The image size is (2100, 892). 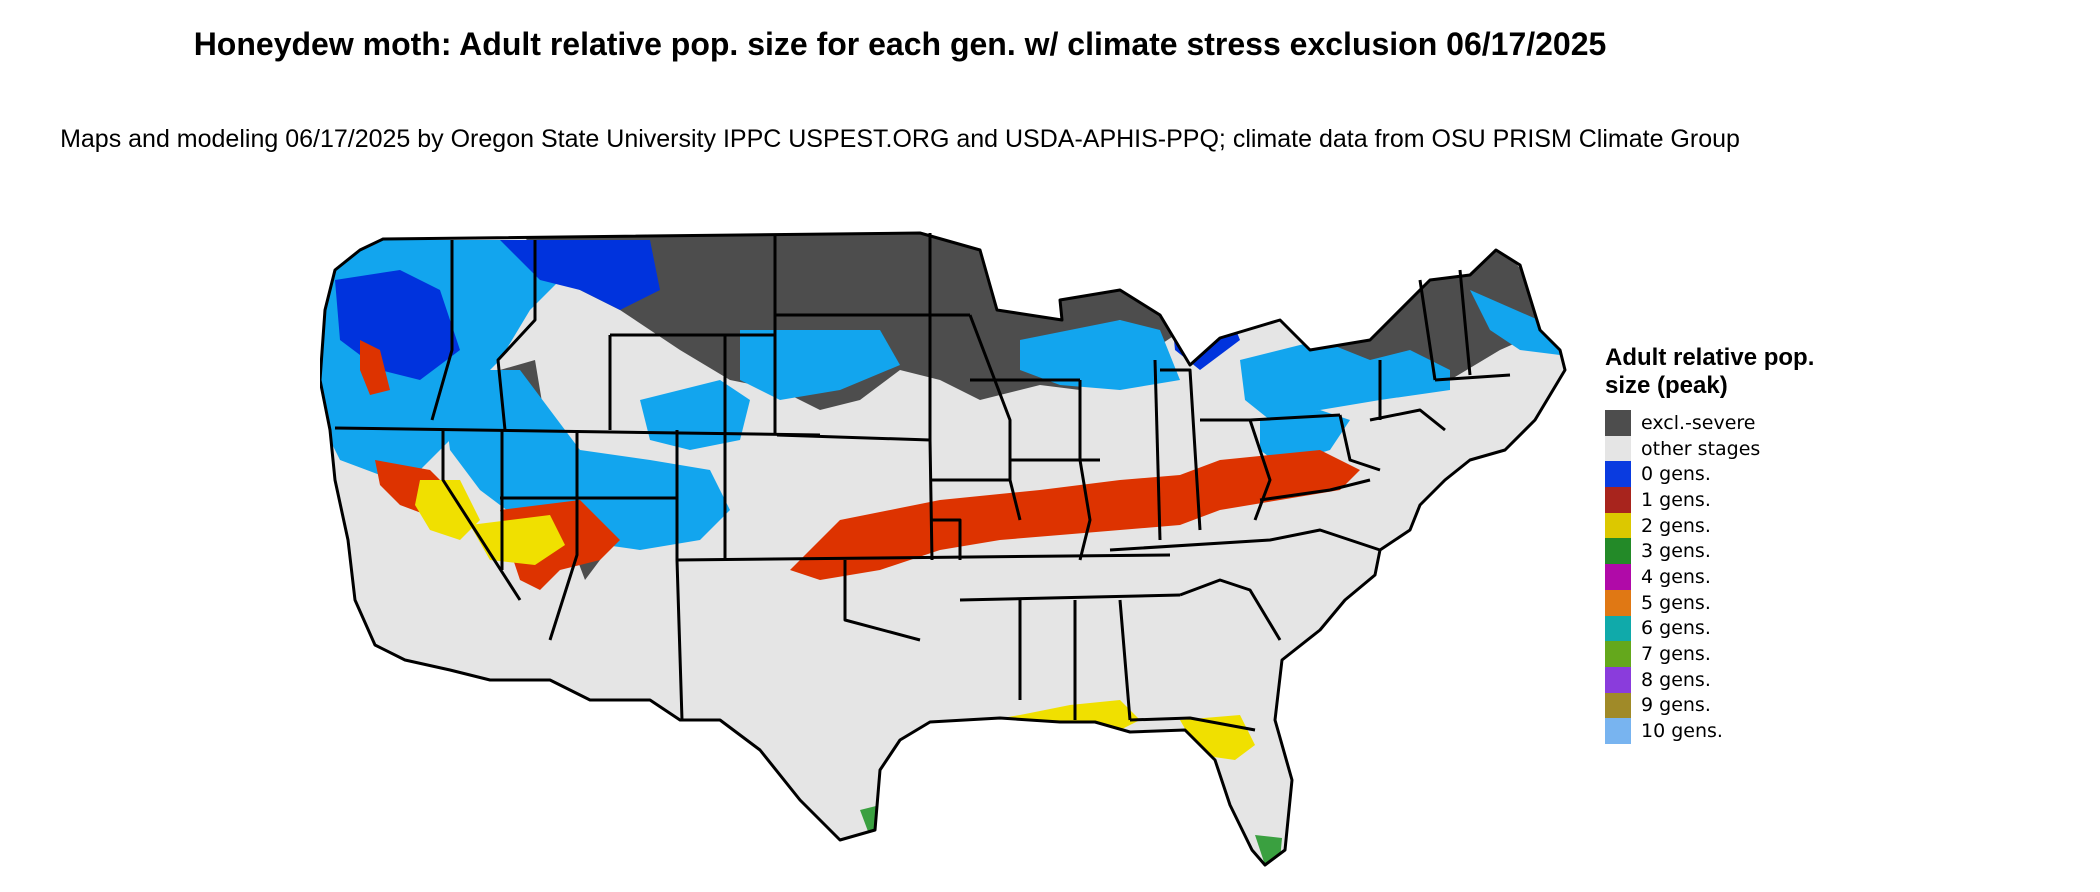 What do you see at coordinates (1676, 654) in the screenshot?
I see `legend-label: 7 gens.` at bounding box center [1676, 654].